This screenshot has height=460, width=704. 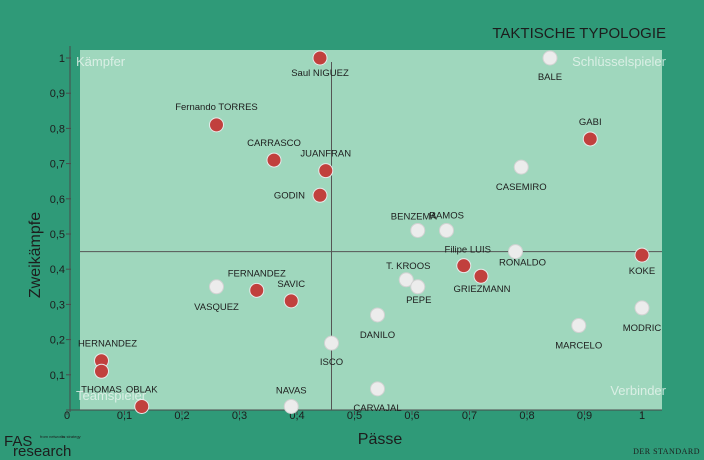 What do you see at coordinates (446, 215) in the screenshot?
I see `player-label: RAMOS` at bounding box center [446, 215].